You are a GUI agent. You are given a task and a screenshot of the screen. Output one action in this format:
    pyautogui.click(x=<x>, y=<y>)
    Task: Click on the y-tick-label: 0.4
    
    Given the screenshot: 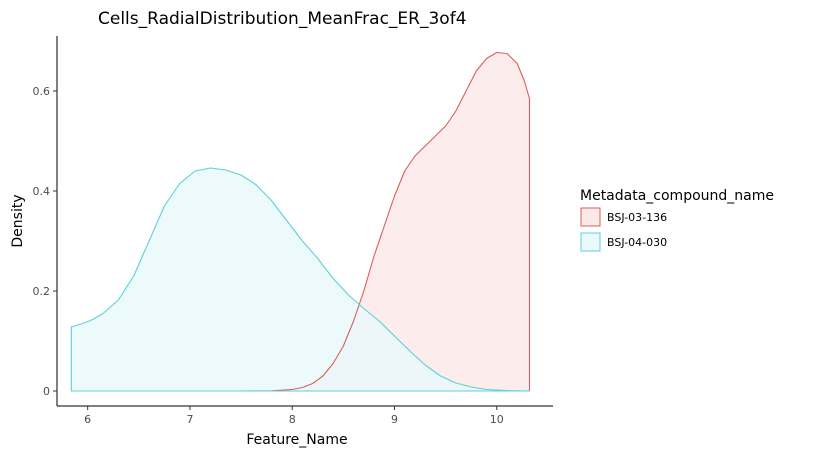 What is the action you would take?
    pyautogui.click(x=42, y=191)
    